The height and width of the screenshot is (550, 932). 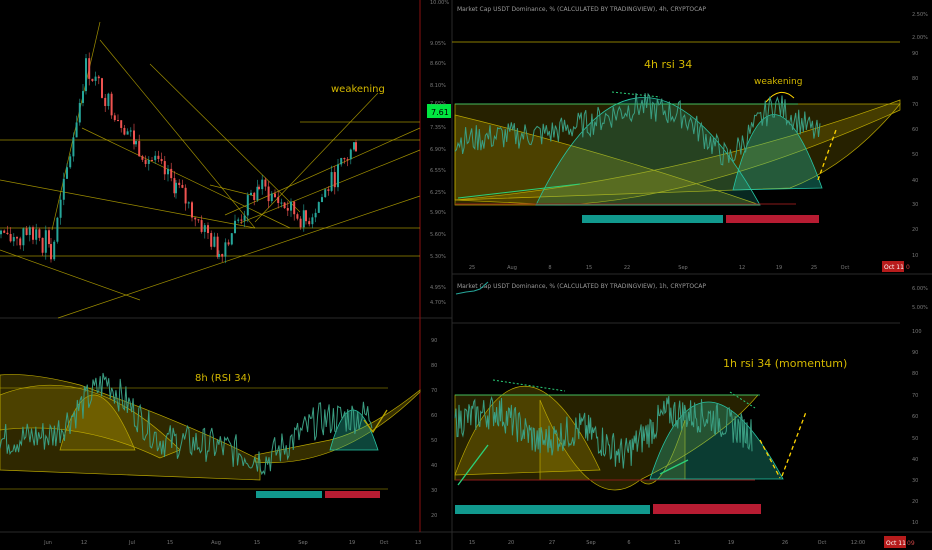 I want to click on momentum-bar-teal, so click(x=289, y=494).